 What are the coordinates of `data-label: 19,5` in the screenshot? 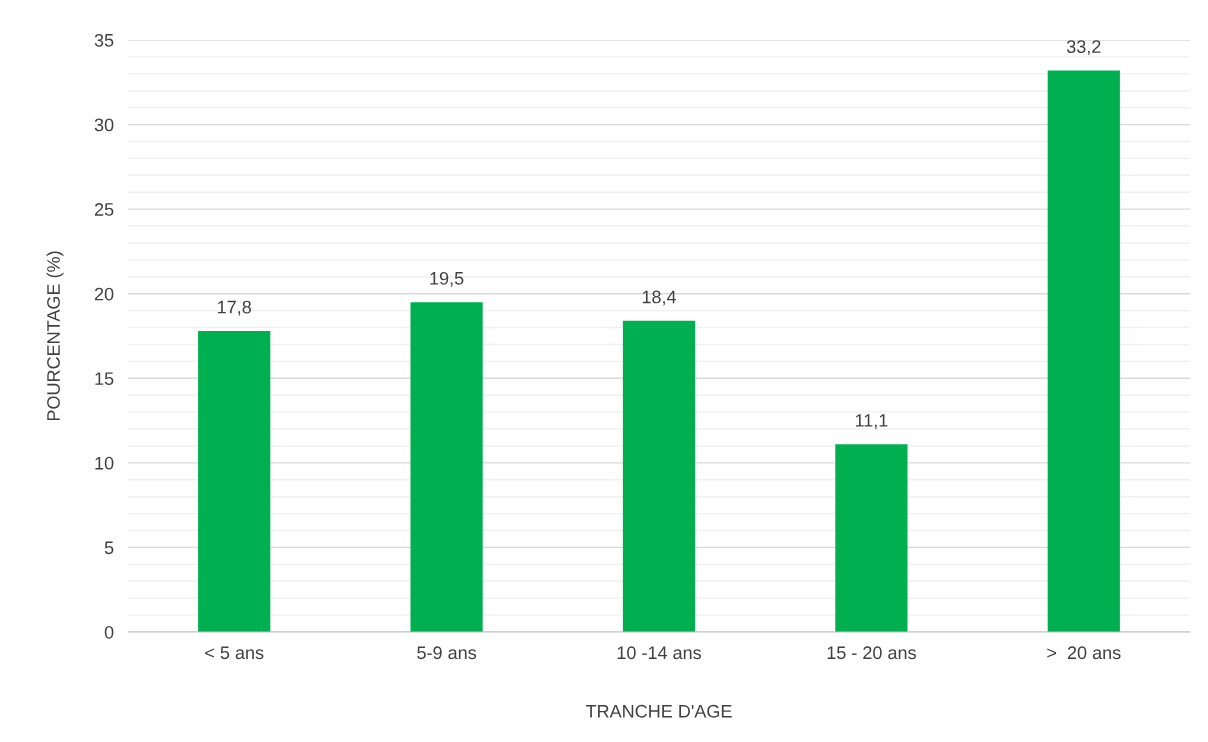 It's located at (447, 279).